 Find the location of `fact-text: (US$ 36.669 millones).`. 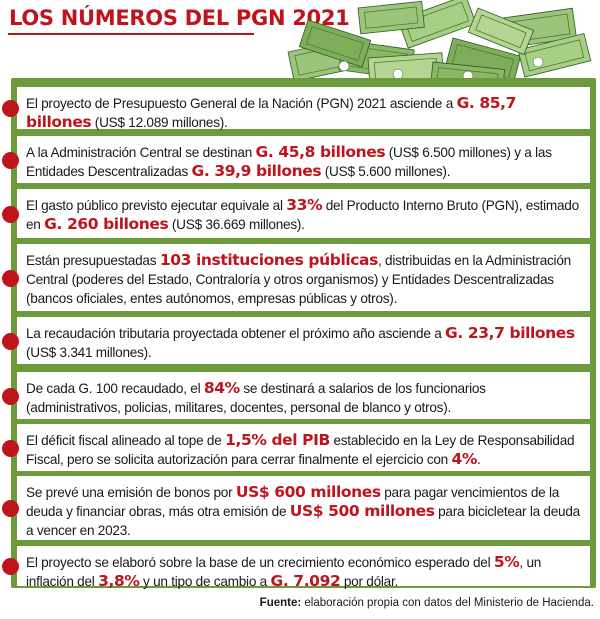

fact-text: (US$ 36.669 millones). is located at coordinates (236, 224).